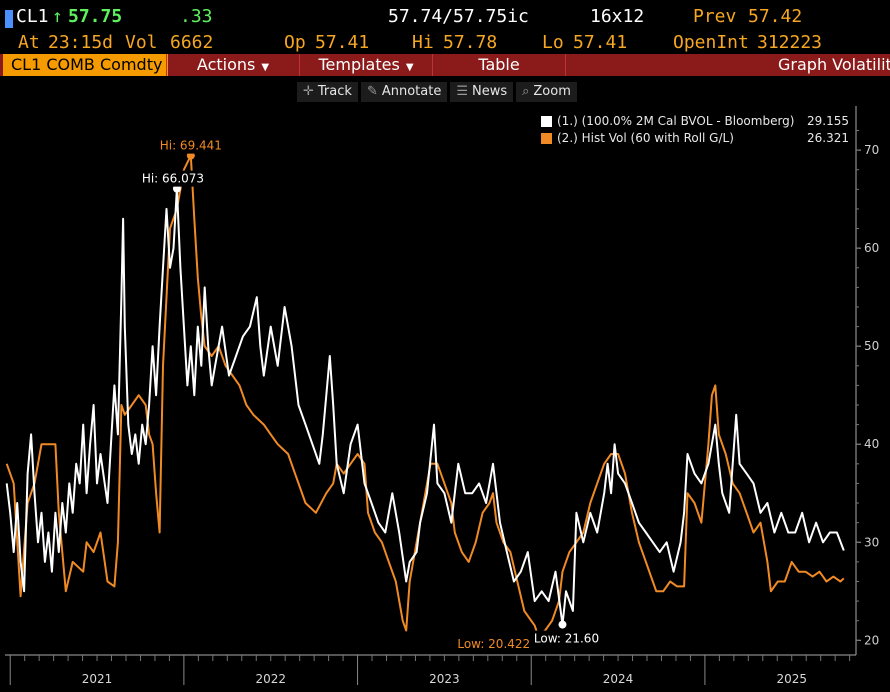 Image resolution: width=890 pixels, height=692 pixels. I want to click on bid-ask-size: 16x12, so click(617, 16).